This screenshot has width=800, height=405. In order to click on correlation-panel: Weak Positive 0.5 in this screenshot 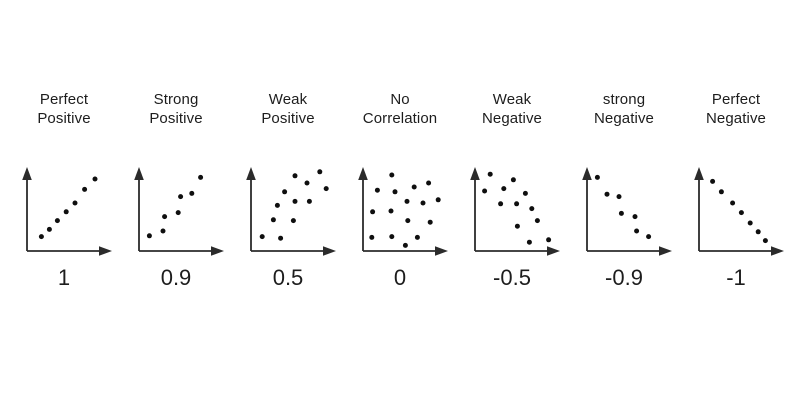, I will do `click(288, 190)`.